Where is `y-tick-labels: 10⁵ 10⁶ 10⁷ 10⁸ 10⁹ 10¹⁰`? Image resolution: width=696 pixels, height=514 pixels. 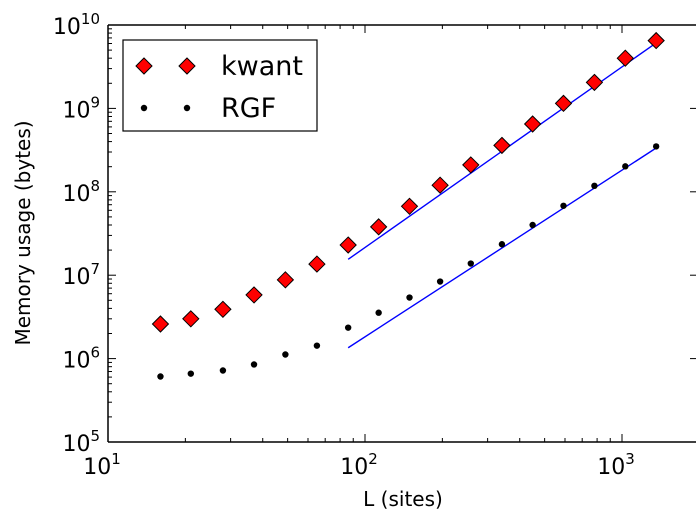 y-tick-labels: 10⁵ 10⁶ 10⁷ 10⁸ 10⁹ 10¹⁰ is located at coordinates (76, 233).